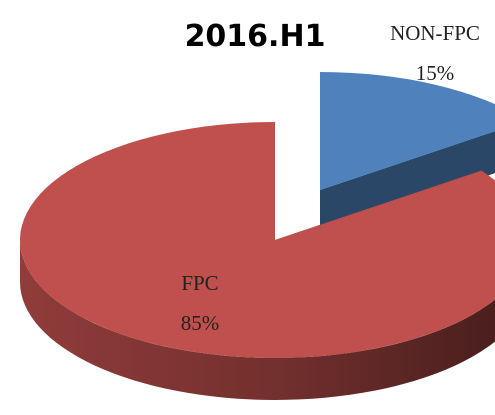  I want to click on slice, so click(407, 131).